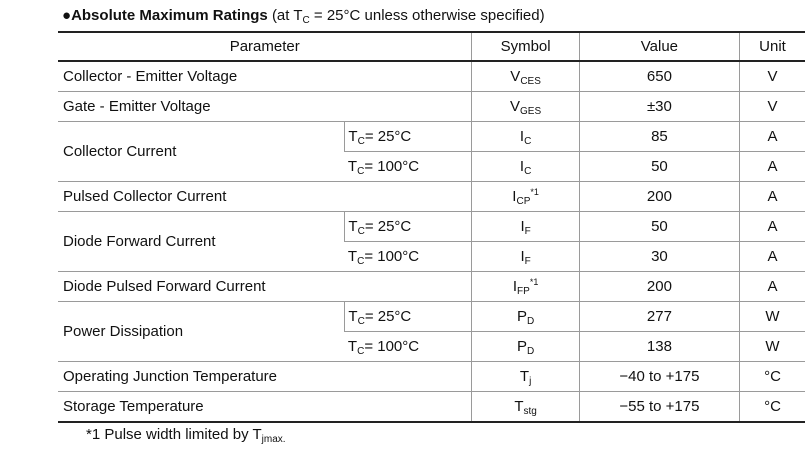 The height and width of the screenshot is (467, 810). I want to click on value-cell: −40 to +175, so click(659, 376).